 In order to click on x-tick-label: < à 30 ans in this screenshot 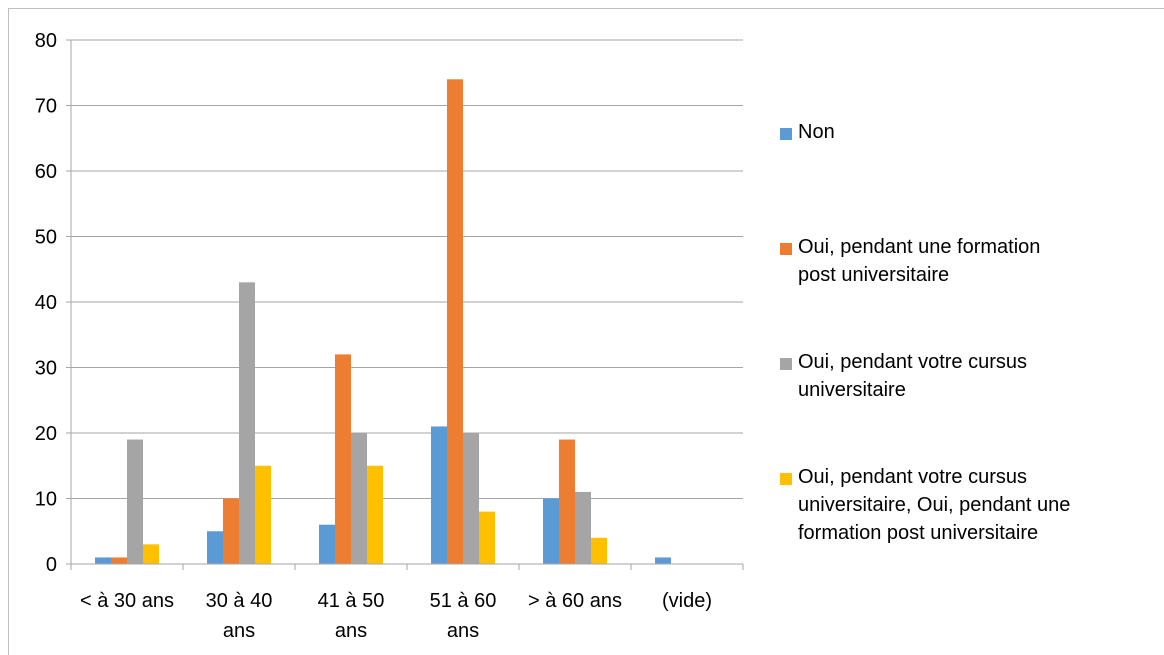, I will do `click(127, 601)`.